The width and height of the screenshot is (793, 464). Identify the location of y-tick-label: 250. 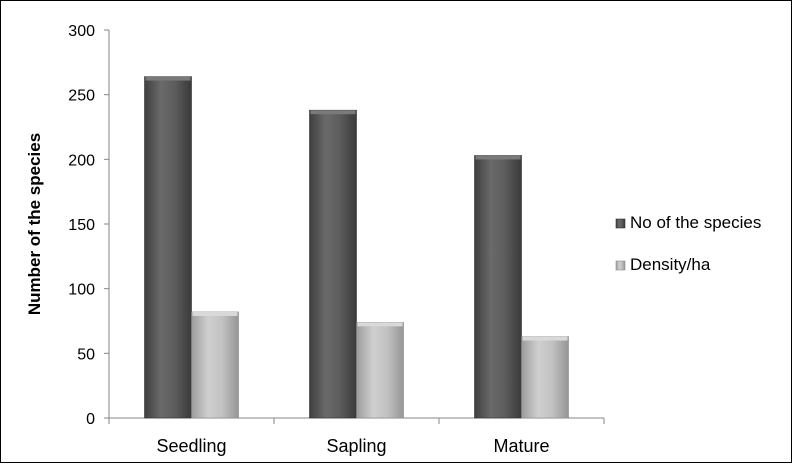
(81, 96).